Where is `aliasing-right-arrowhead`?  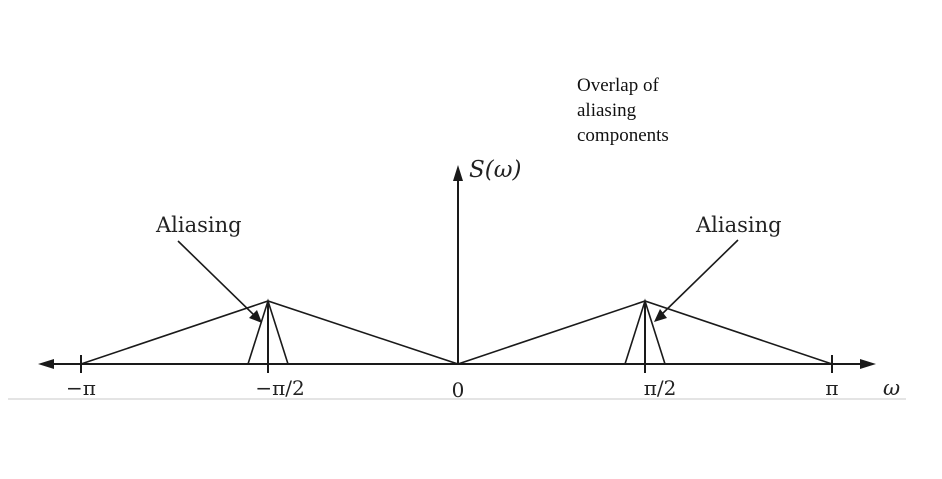
aliasing-right-arrowhead is located at coordinates (660, 315).